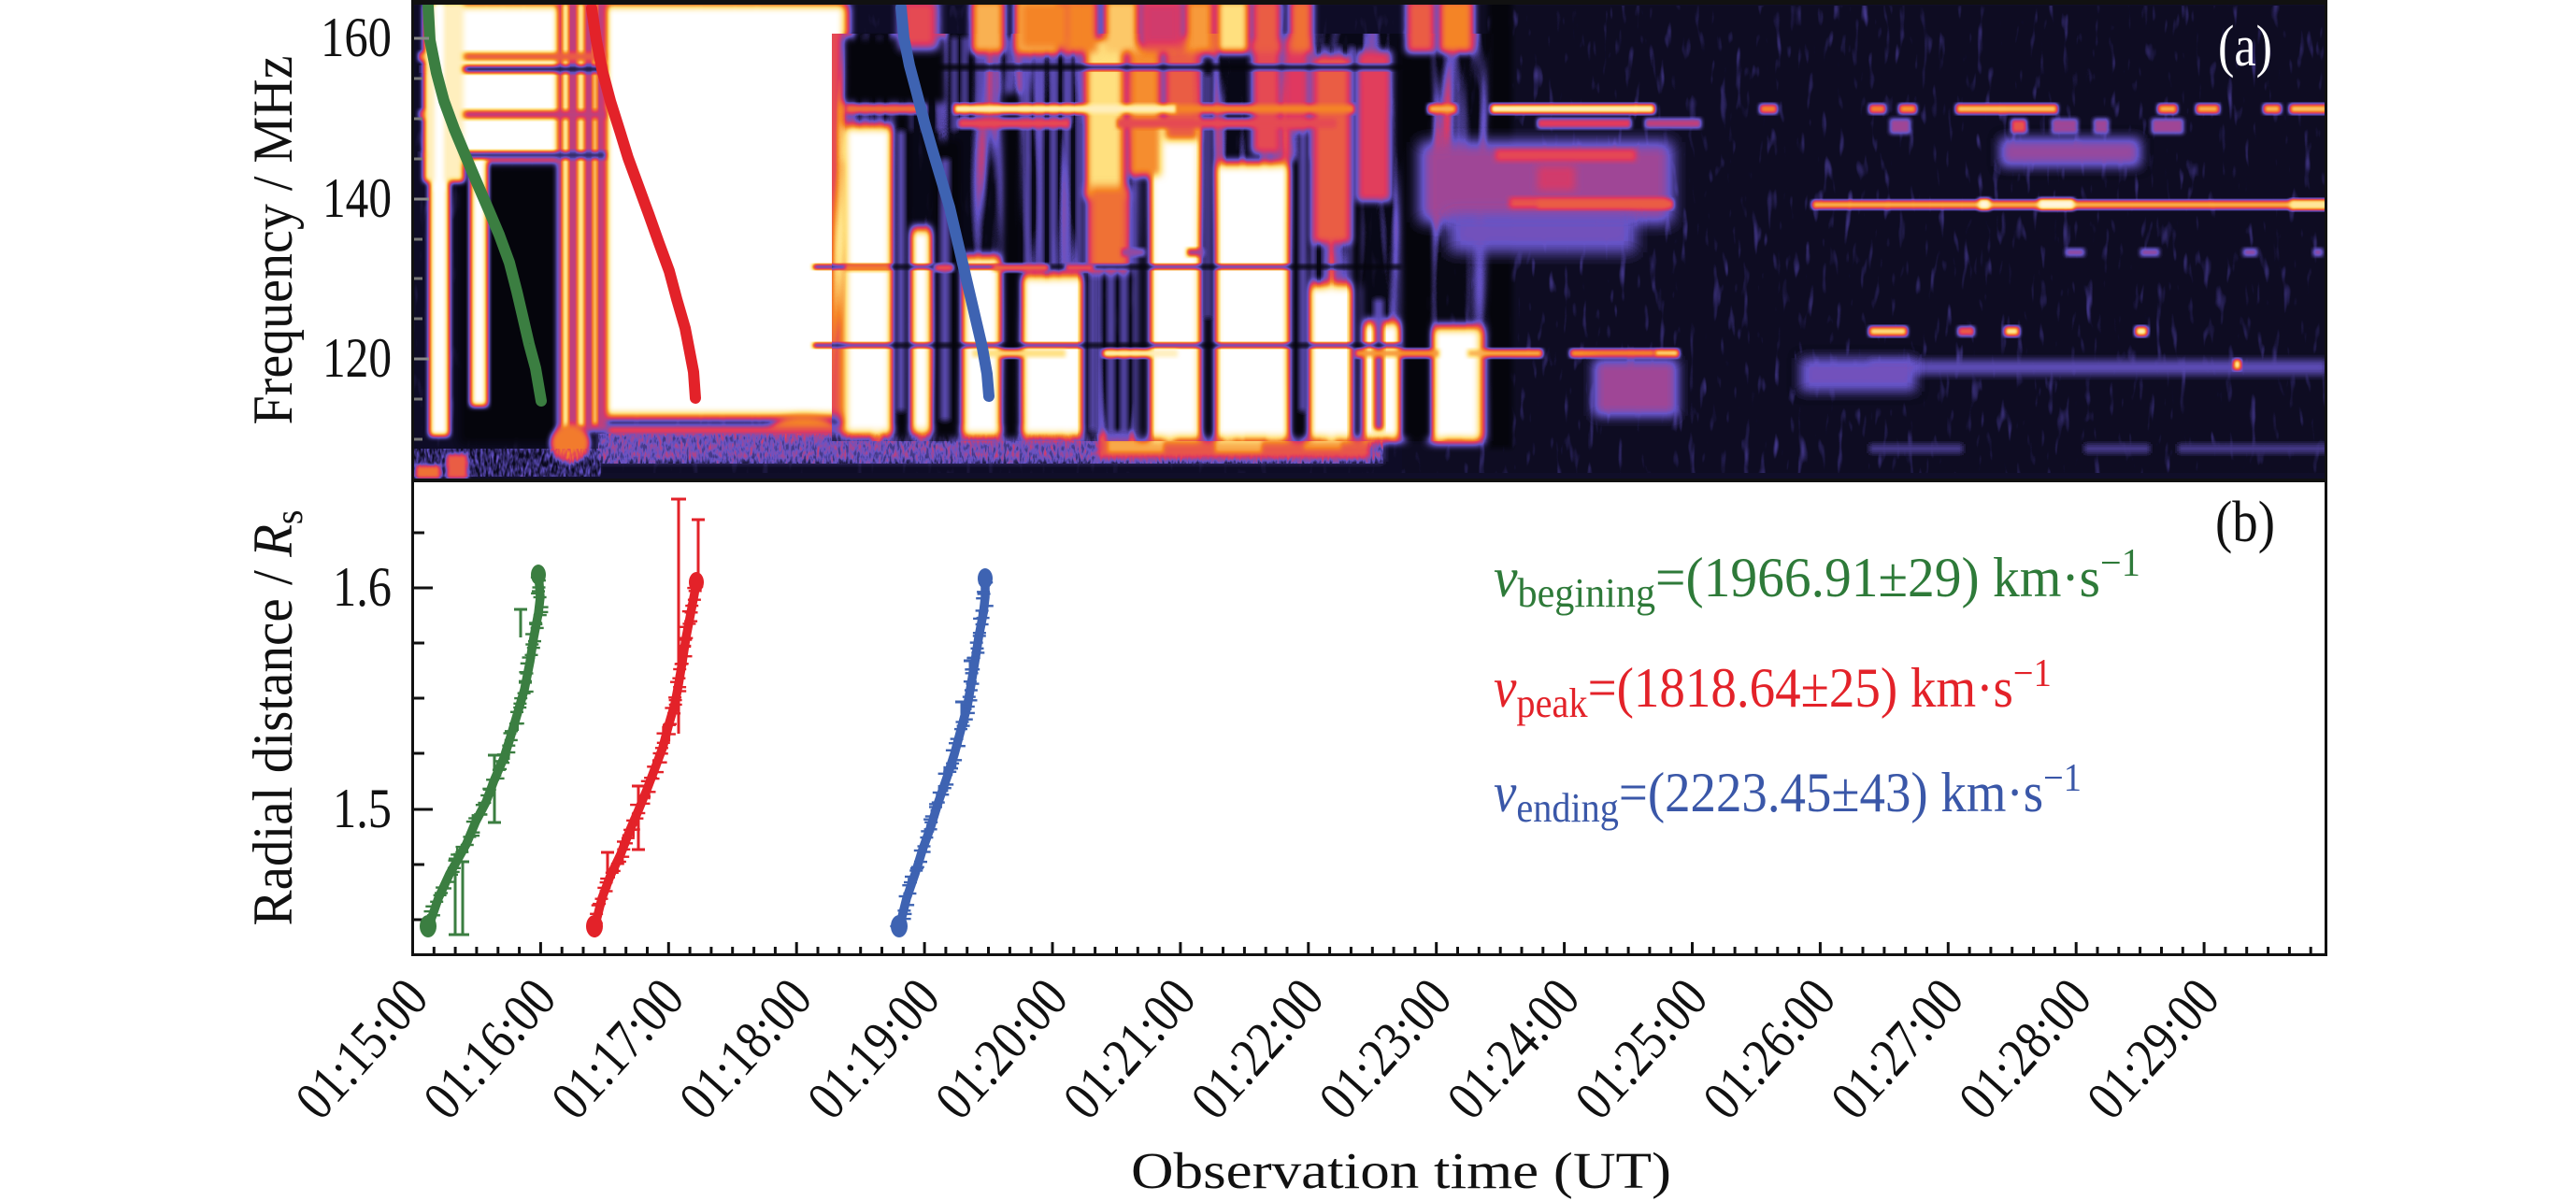  I want to click on svg-text: (b), so click(2245, 522).